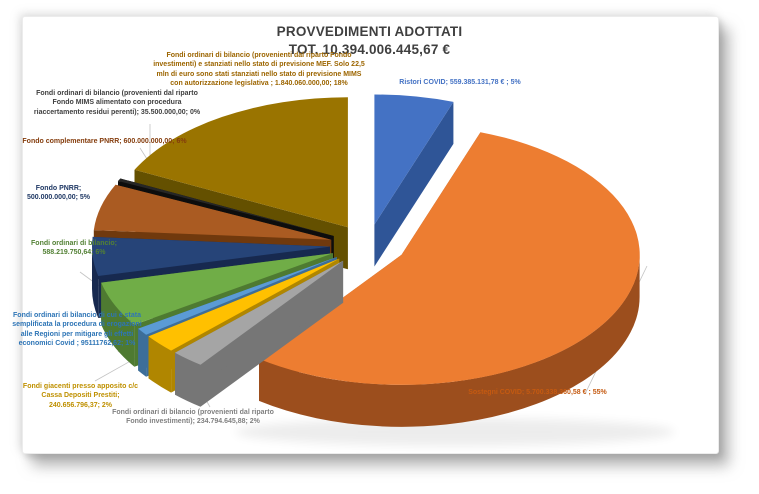  What do you see at coordinates (455, 432) in the screenshot?
I see `pie-ground-shadow` at bounding box center [455, 432].